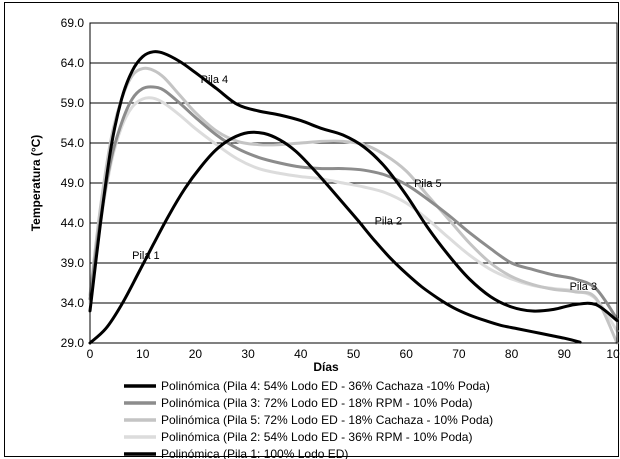  I want to click on y-tick-label: 64.0, so click(73, 63).